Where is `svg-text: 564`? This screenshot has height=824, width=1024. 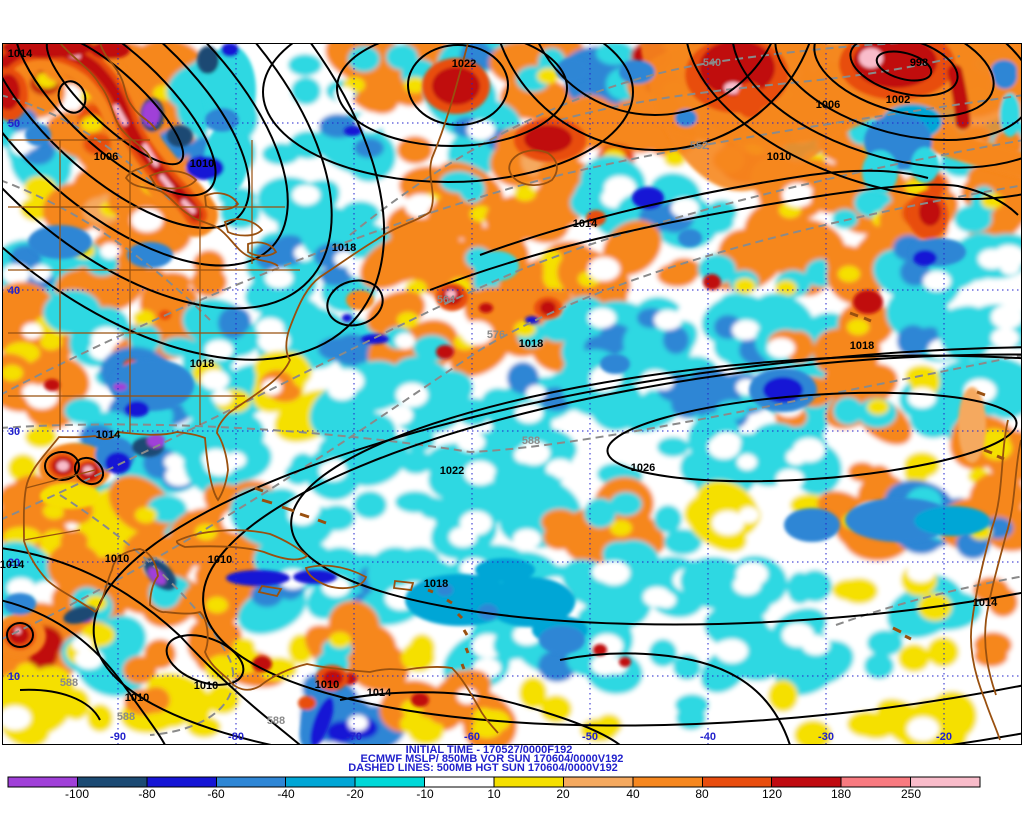
svg-text: 564 is located at coordinates (446, 300).